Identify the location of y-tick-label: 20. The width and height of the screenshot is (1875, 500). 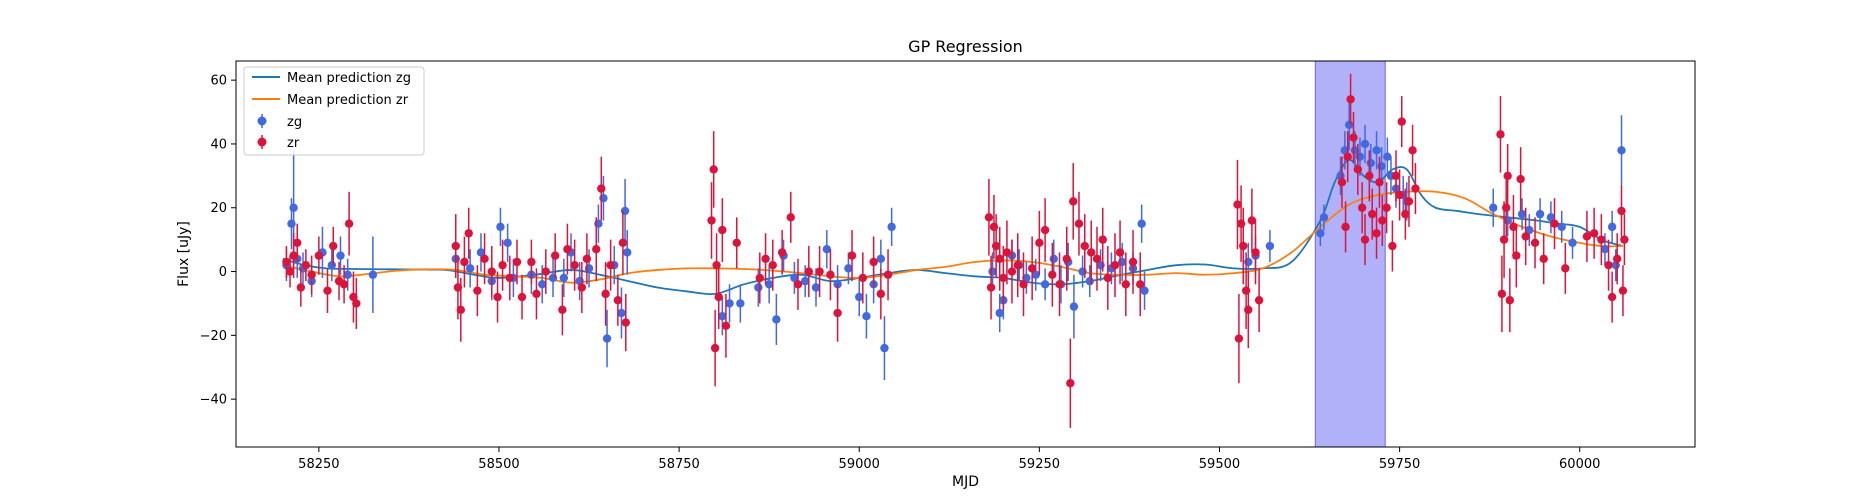
(218, 208).